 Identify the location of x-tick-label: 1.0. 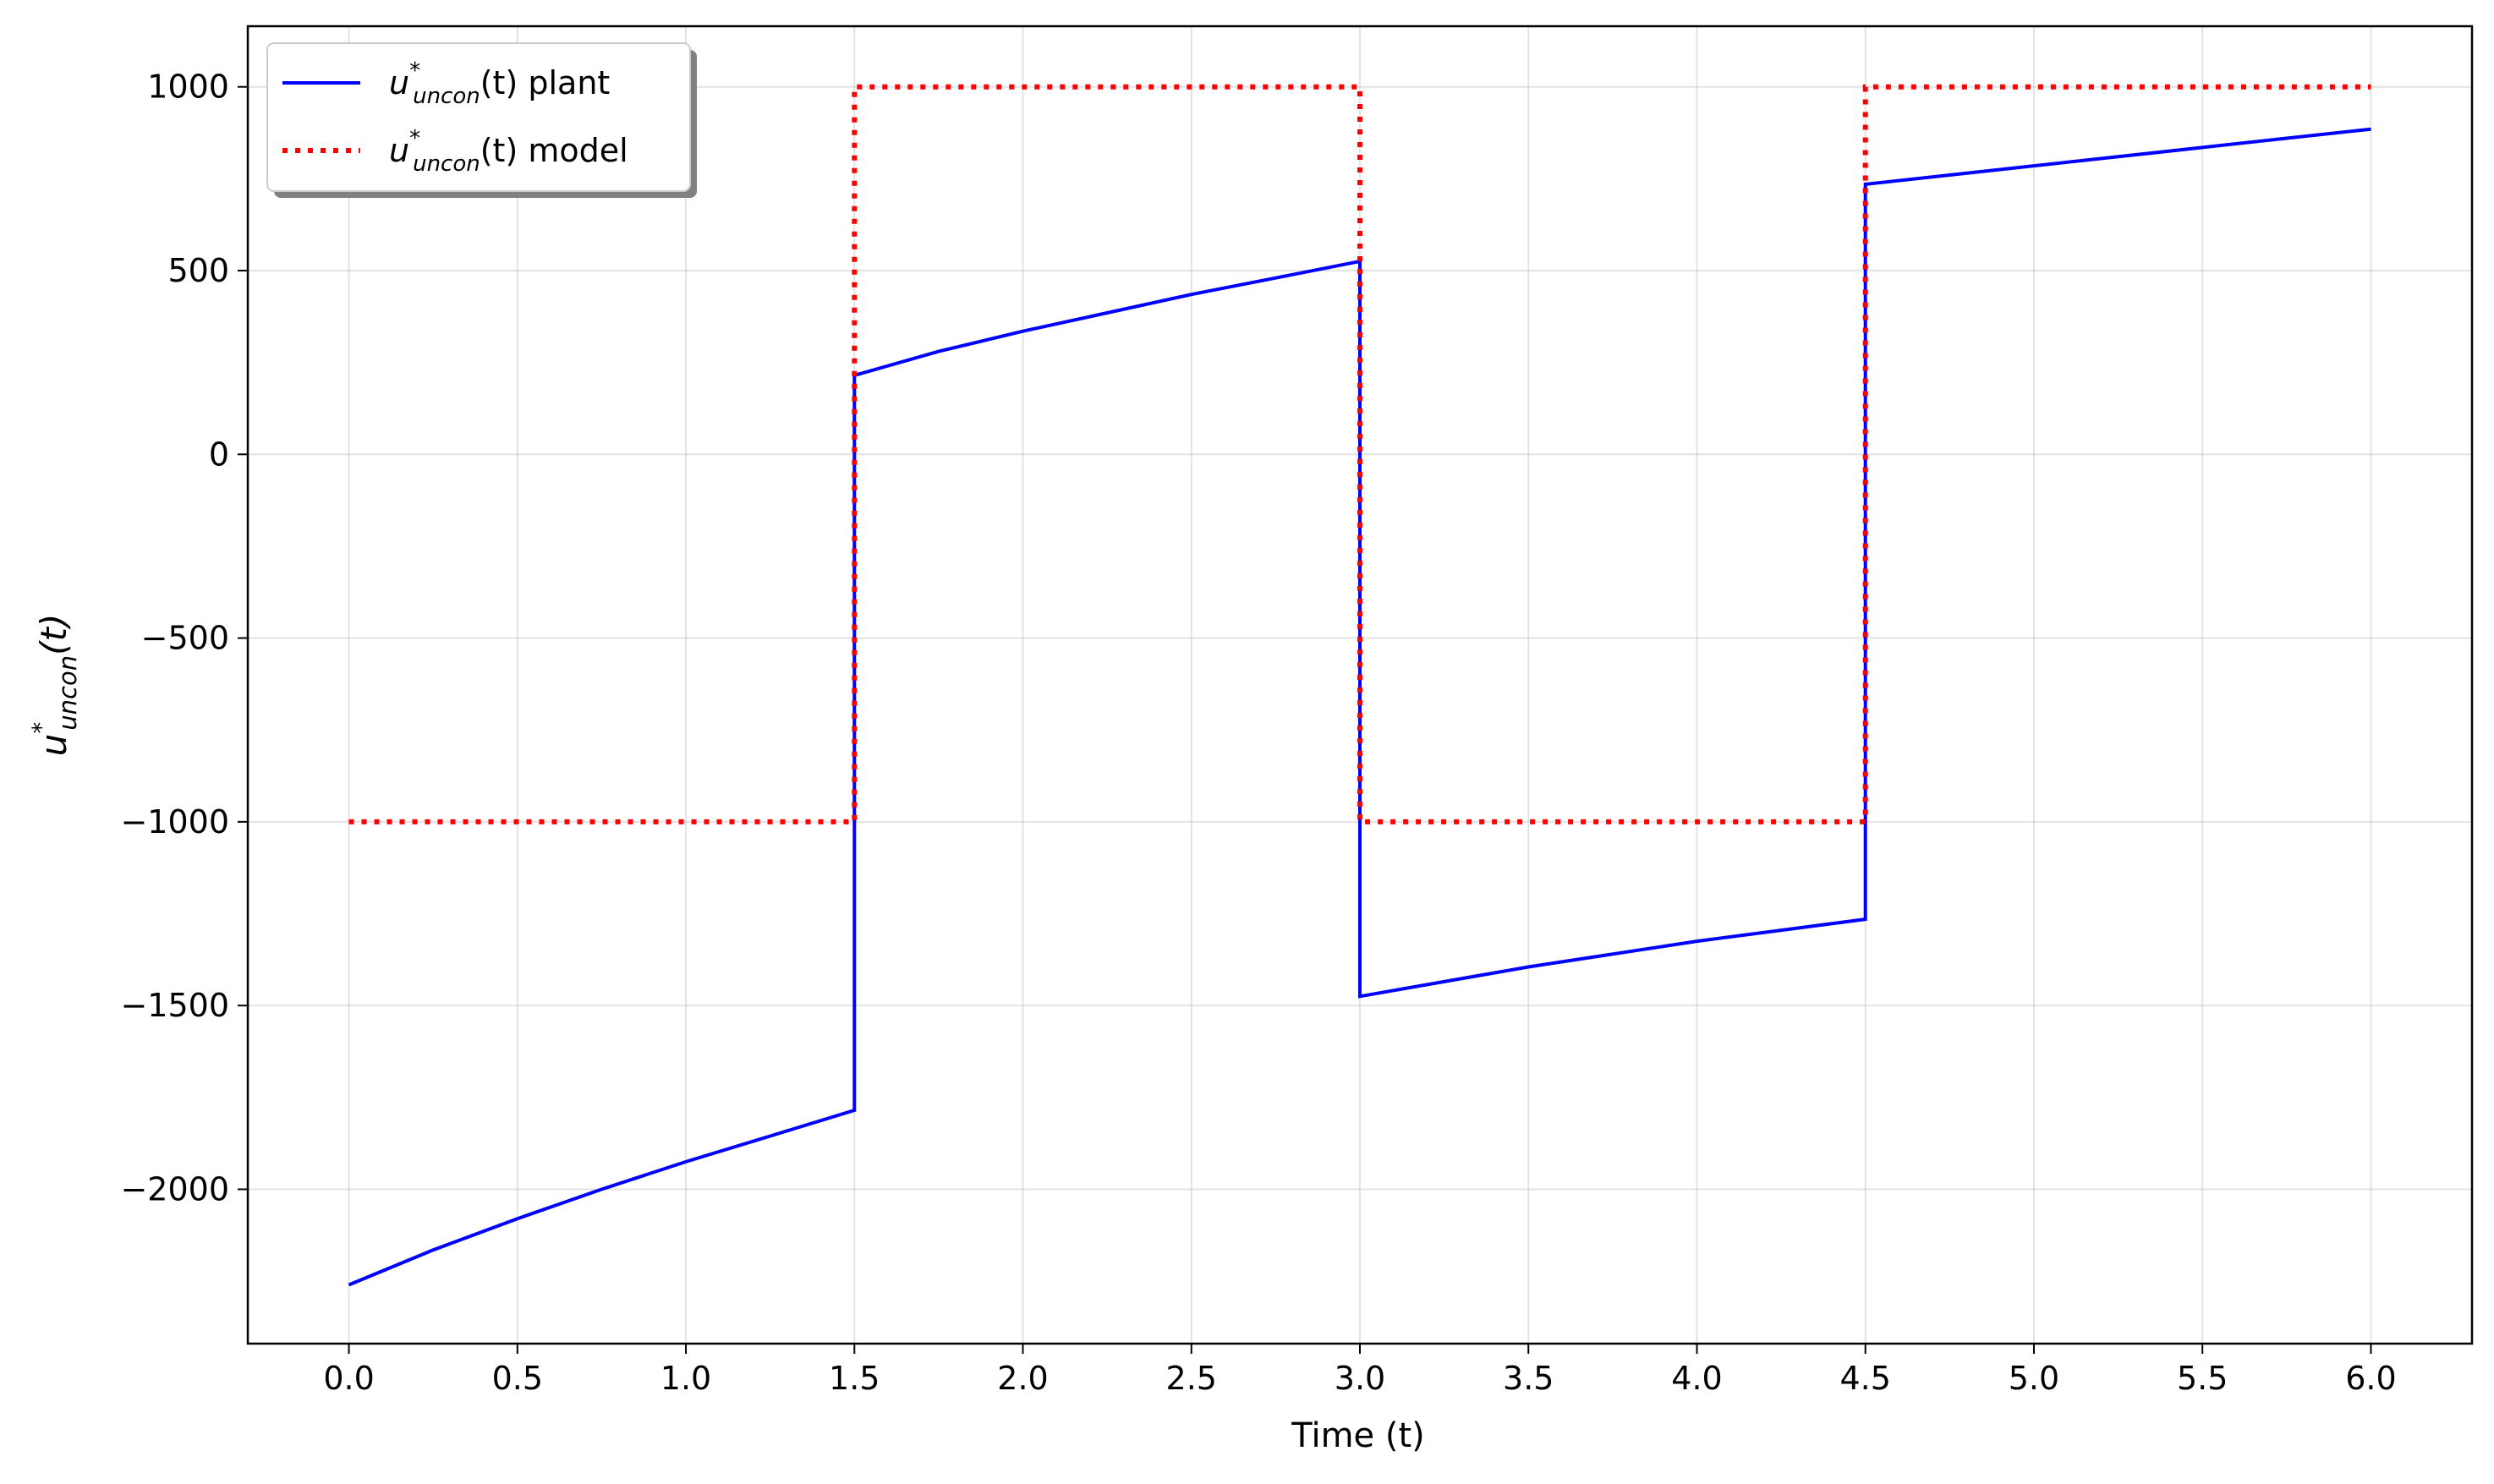
(685, 1378).